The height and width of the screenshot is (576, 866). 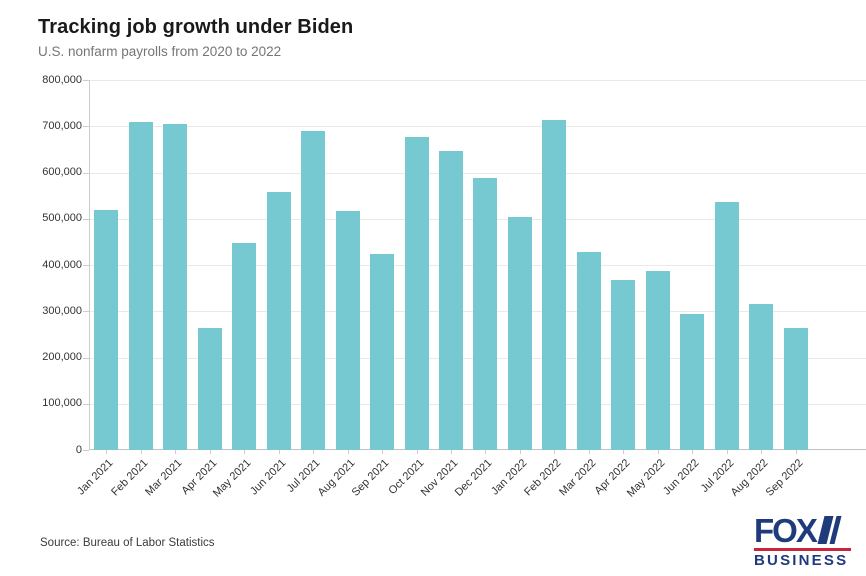 I want to click on source-note: Source: Bureau of Labor Statistics, so click(x=127, y=543).